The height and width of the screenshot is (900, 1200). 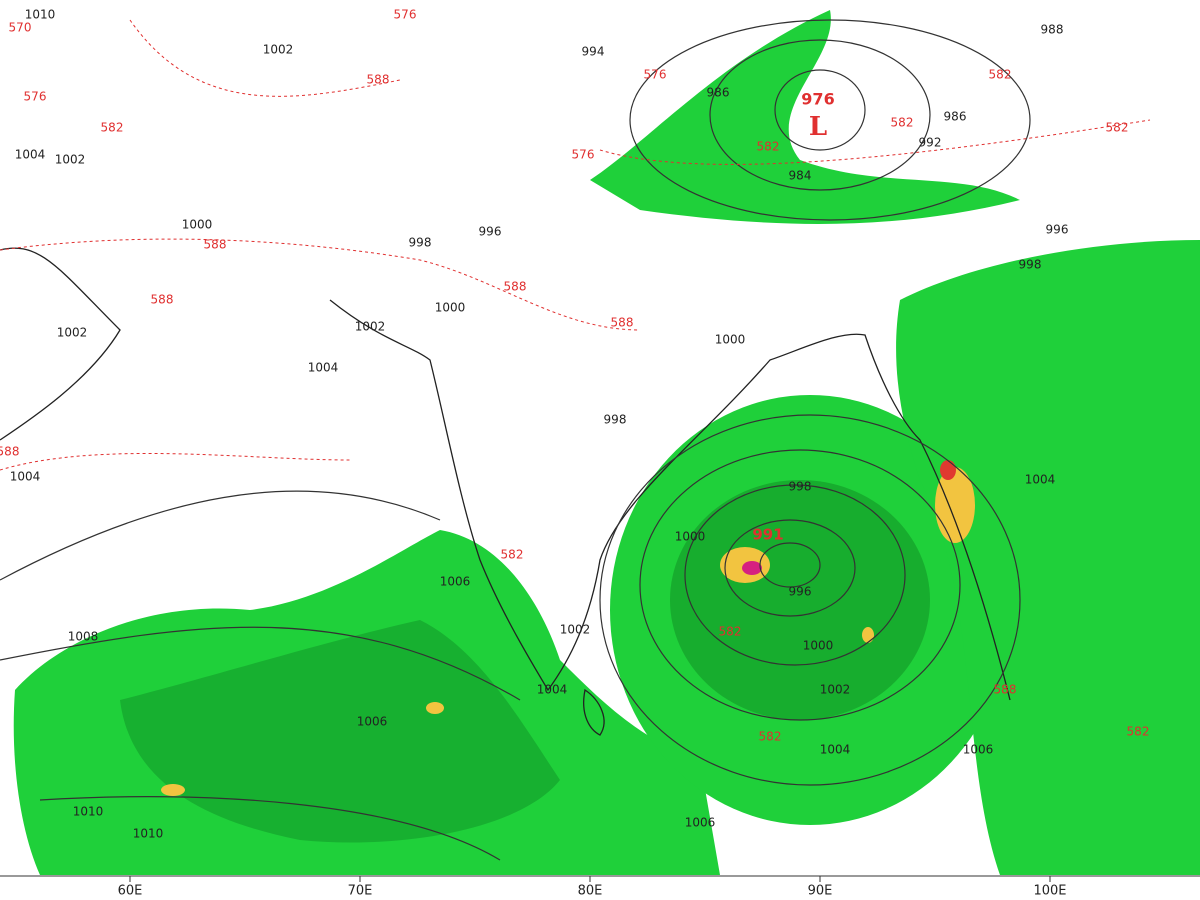 I want to click on low-pressure: 976, so click(x=817, y=99).